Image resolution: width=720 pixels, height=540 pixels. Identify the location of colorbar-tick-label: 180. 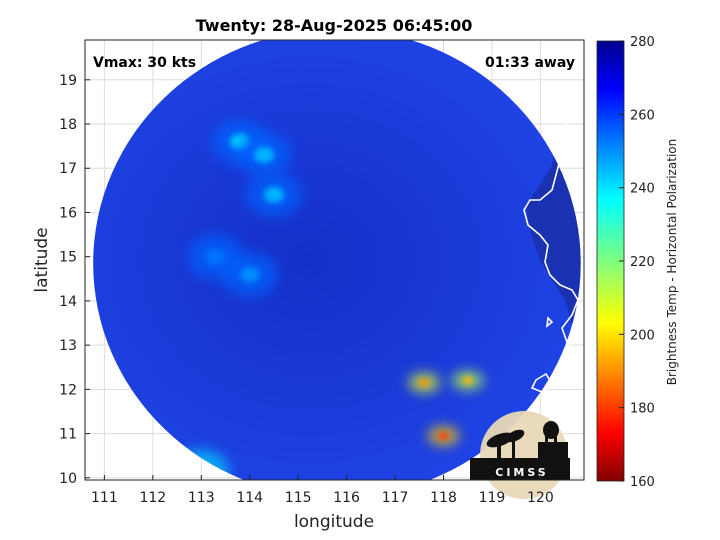
(642, 409).